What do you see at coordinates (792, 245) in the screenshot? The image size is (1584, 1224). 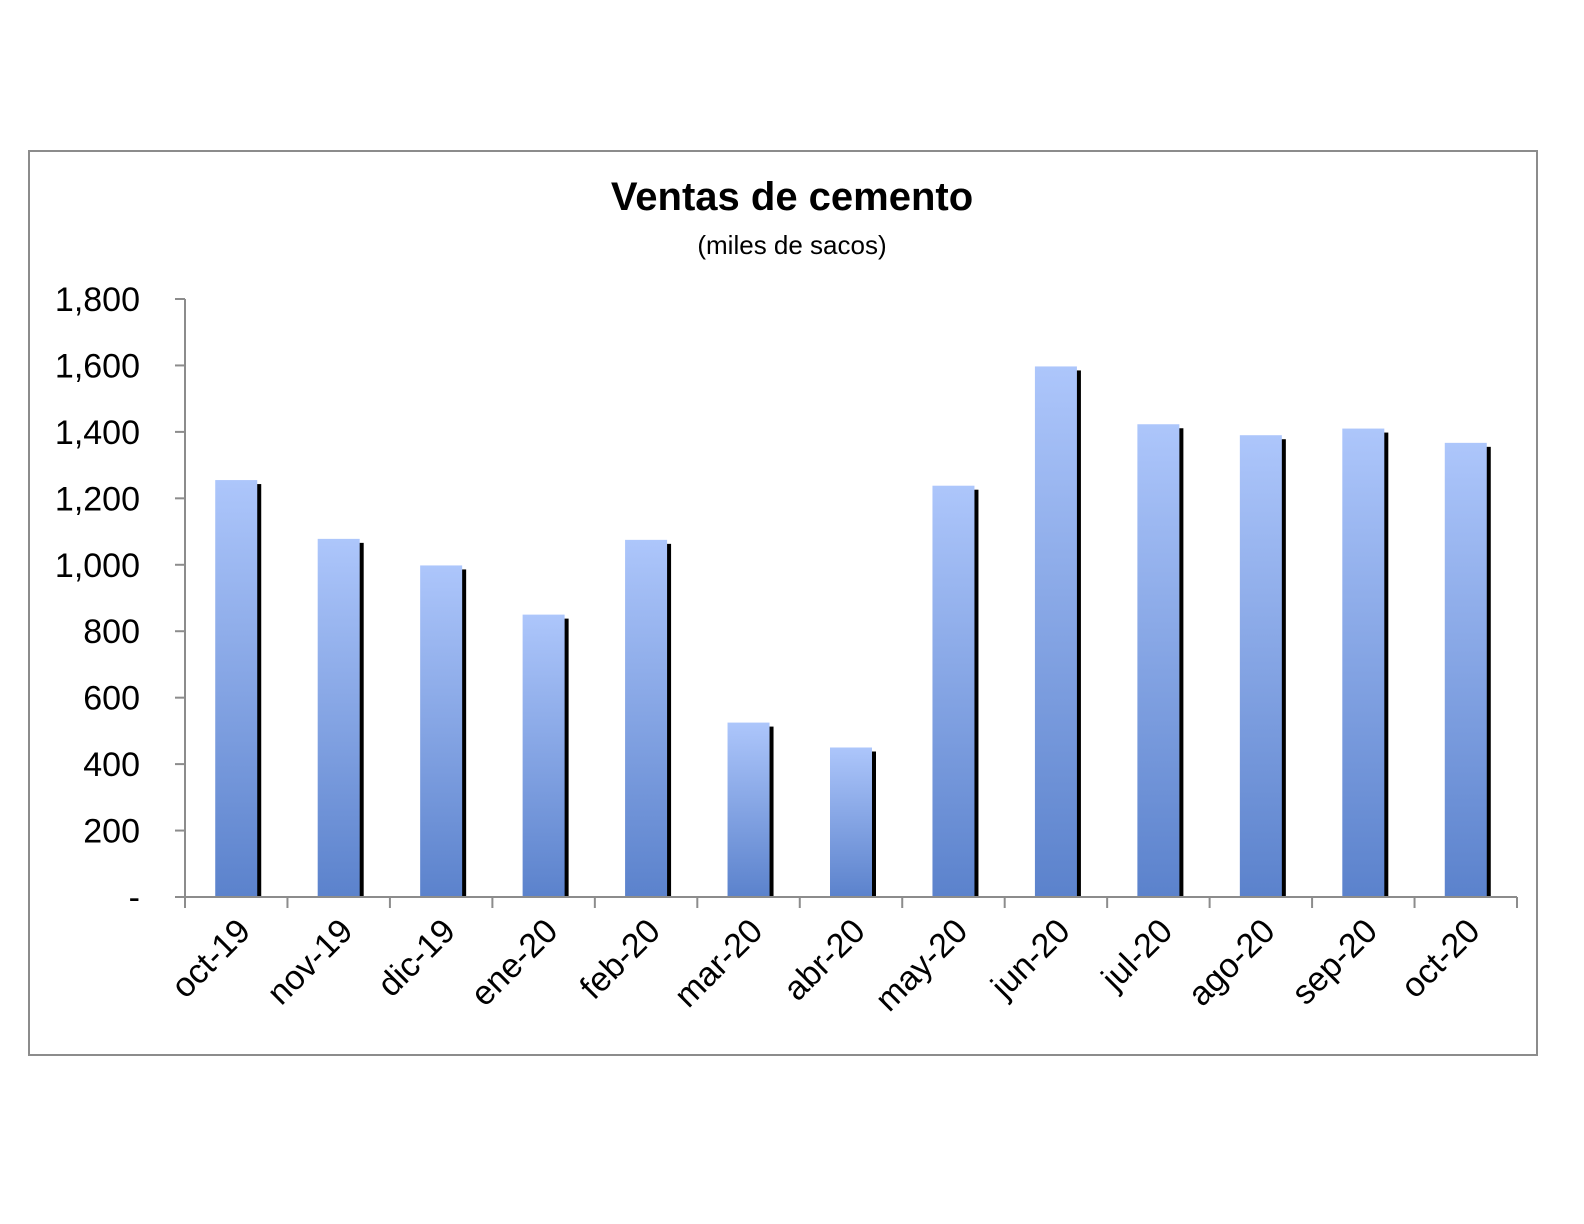 I see `chart-subtitle: (miles de sacos)` at bounding box center [792, 245].